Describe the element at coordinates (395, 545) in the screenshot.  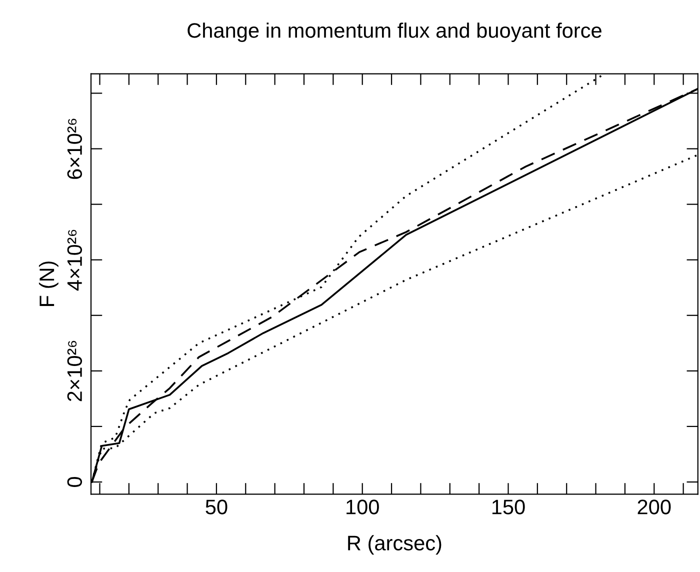
I see `x-axis-title: R (arcsec)` at that location.